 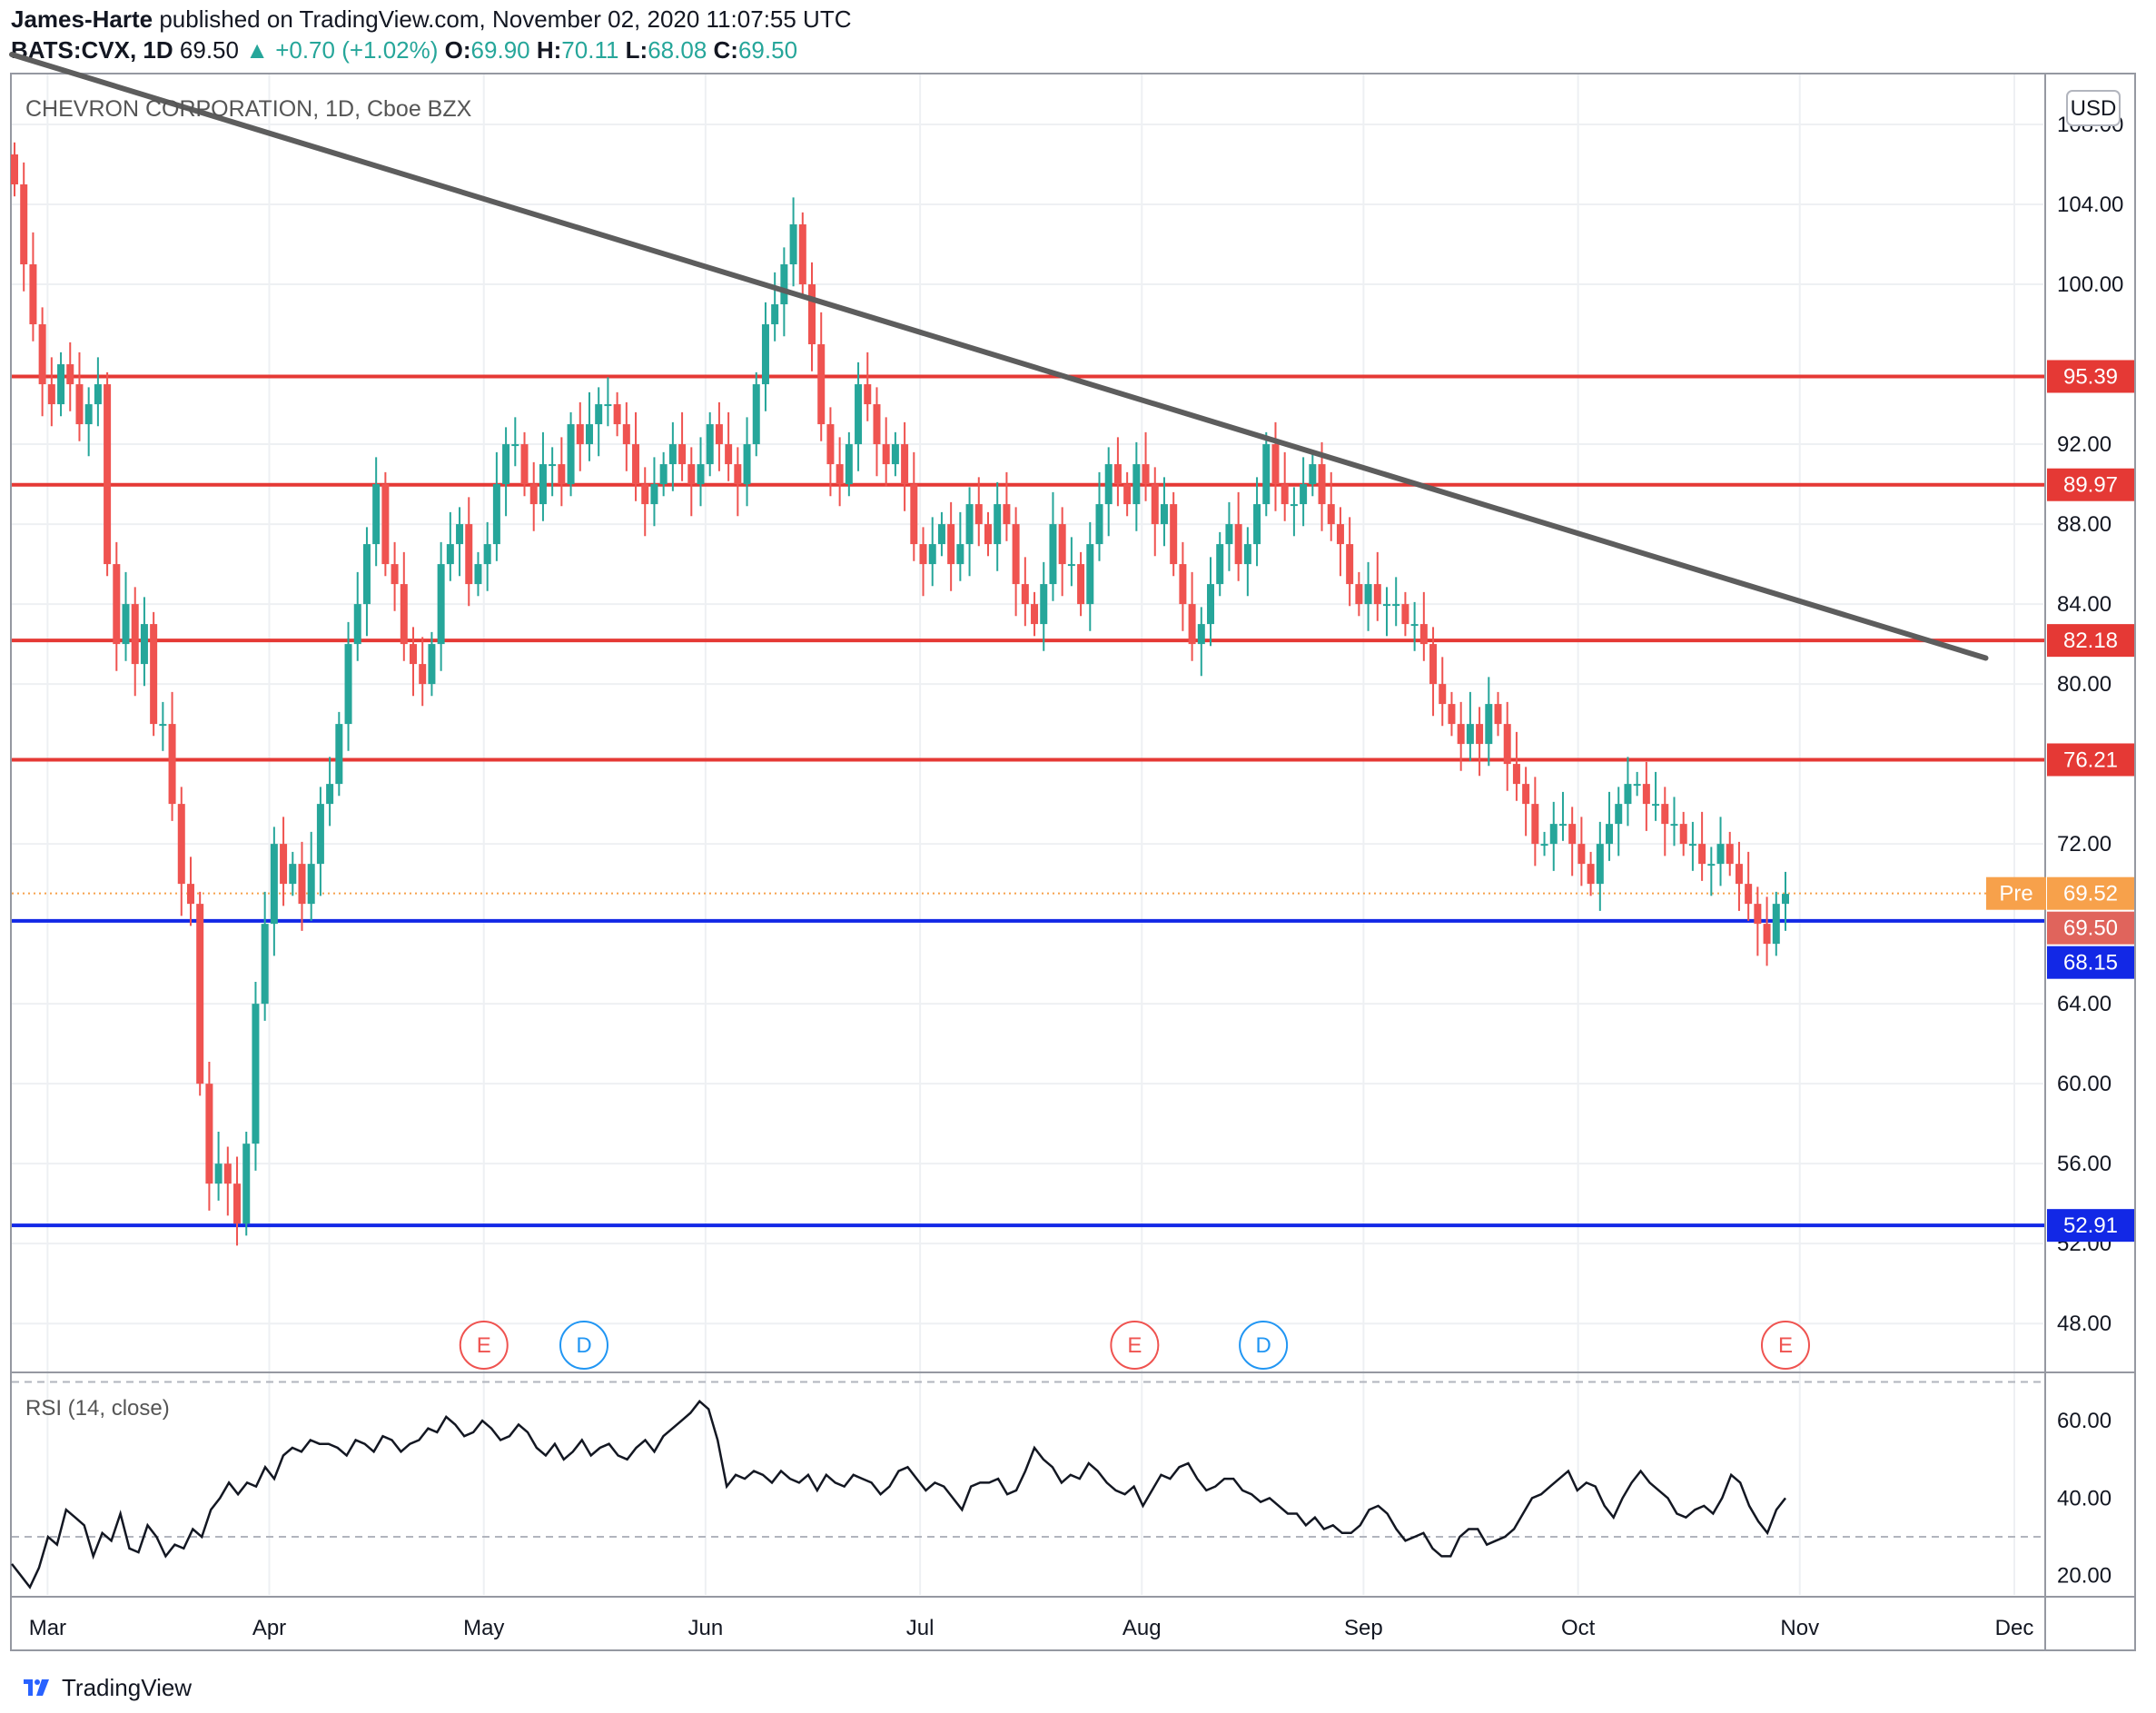 I want to click on time-axis-label: Nov, so click(x=1799, y=1628).